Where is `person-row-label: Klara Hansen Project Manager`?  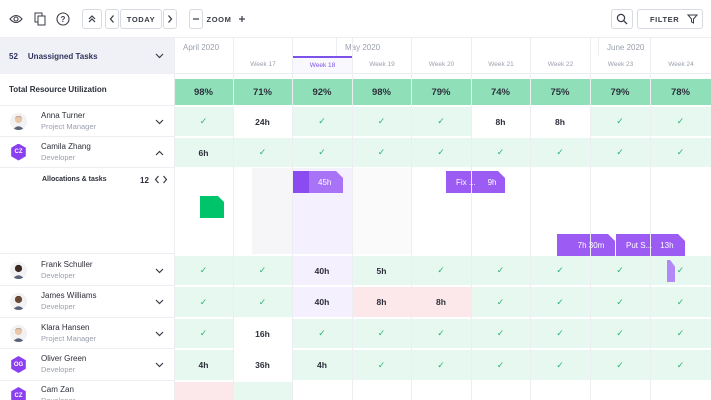
person-row-label: Klara Hansen Project Manager is located at coordinates (87, 333).